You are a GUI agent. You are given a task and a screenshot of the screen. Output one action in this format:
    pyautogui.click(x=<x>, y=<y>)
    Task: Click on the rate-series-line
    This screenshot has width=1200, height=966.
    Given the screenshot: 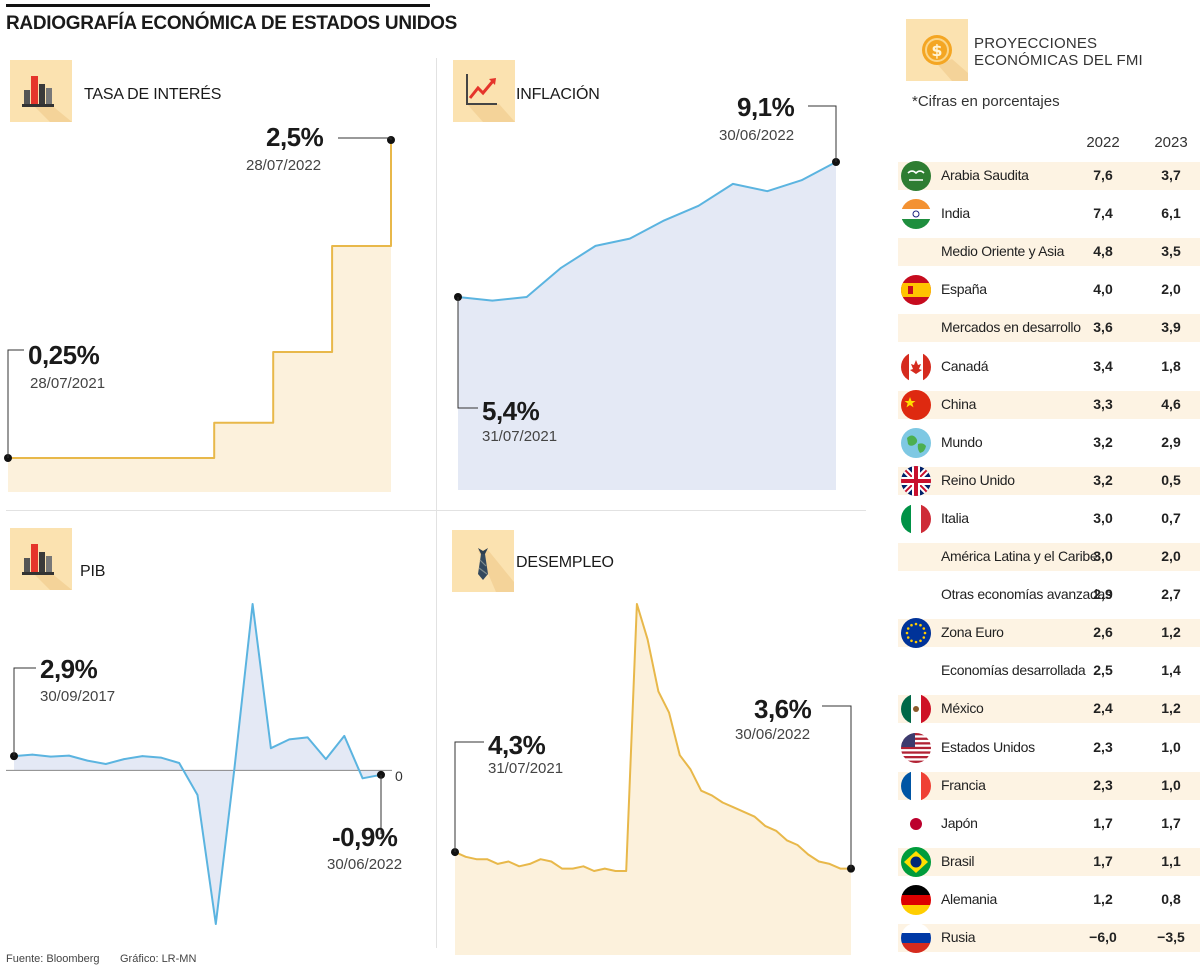 What is the action you would take?
    pyautogui.click(x=200, y=299)
    